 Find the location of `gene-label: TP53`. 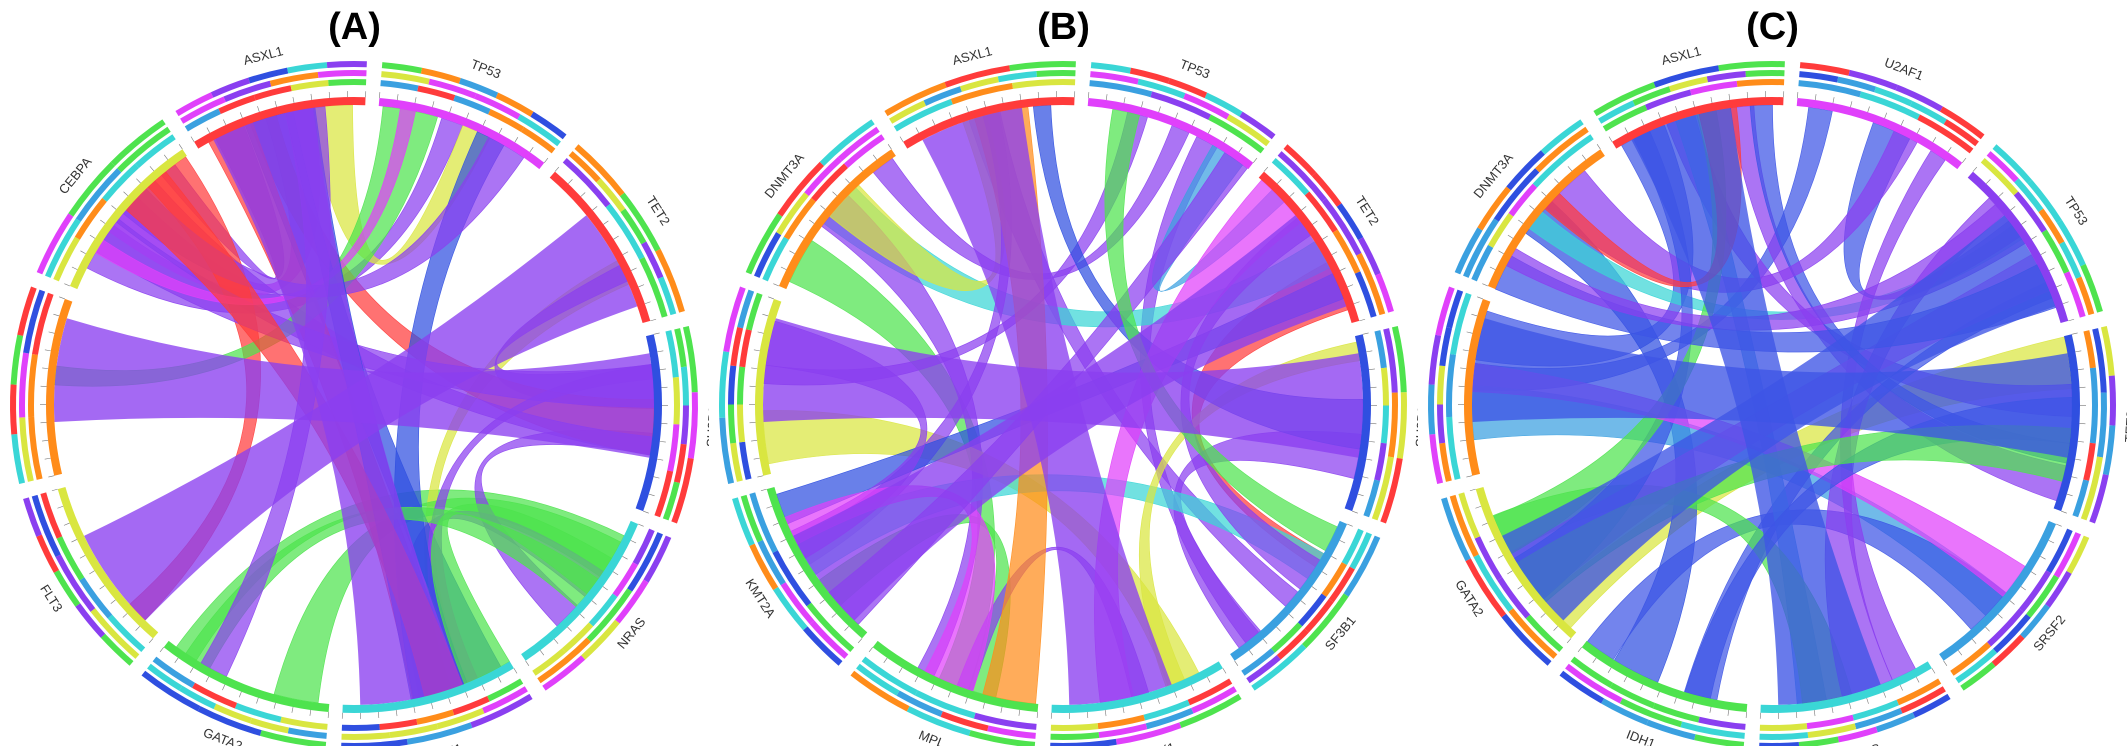

gene-label: TP53 is located at coordinates (1195, 68).